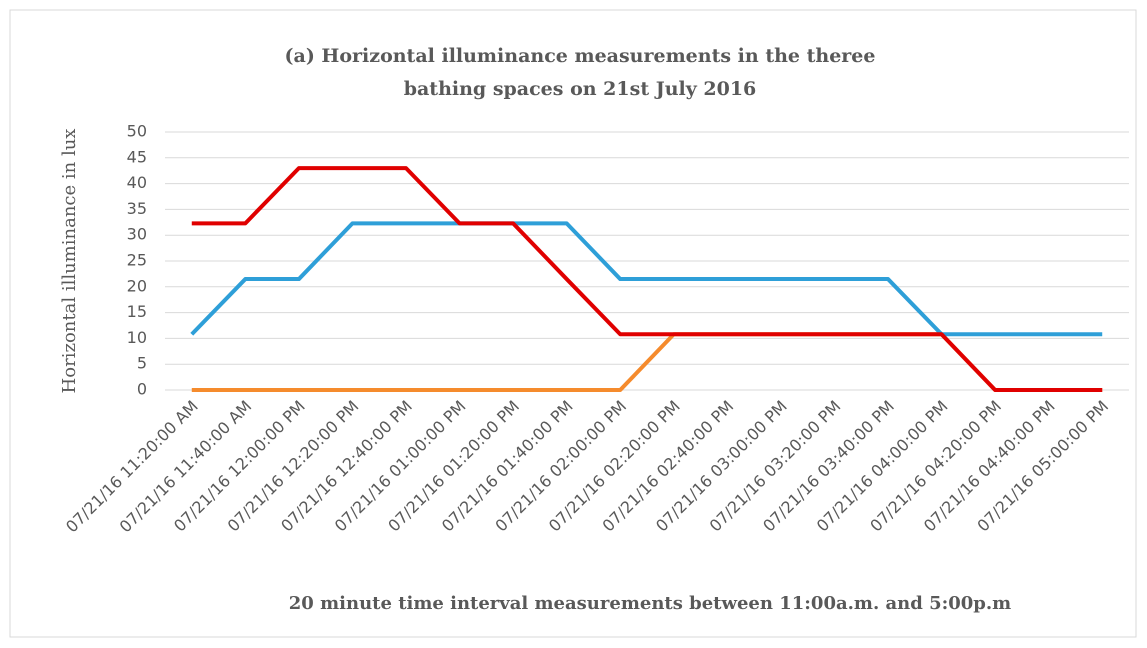 The width and height of the screenshot is (1147, 648). What do you see at coordinates (137, 182) in the screenshot?
I see `y-tick-label: 40` at bounding box center [137, 182].